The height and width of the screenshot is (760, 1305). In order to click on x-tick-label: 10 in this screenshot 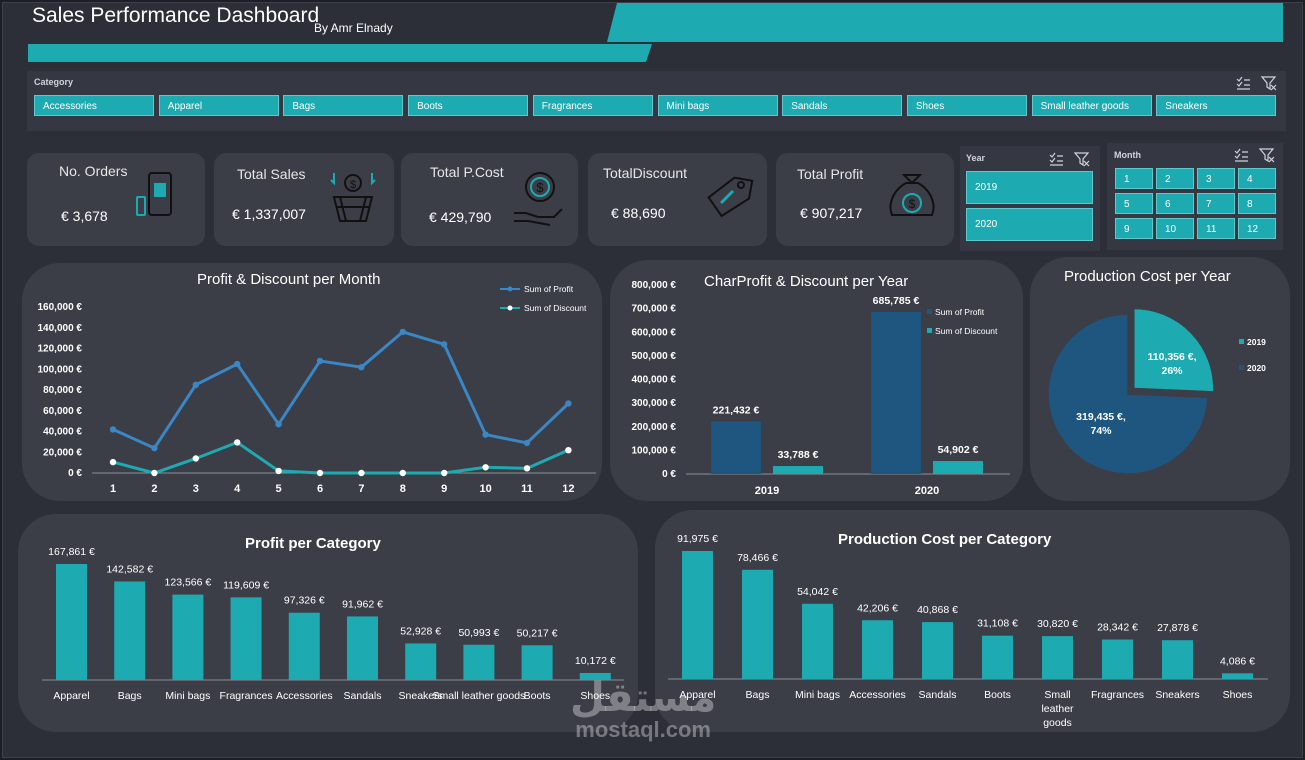, I will do `click(485, 489)`.